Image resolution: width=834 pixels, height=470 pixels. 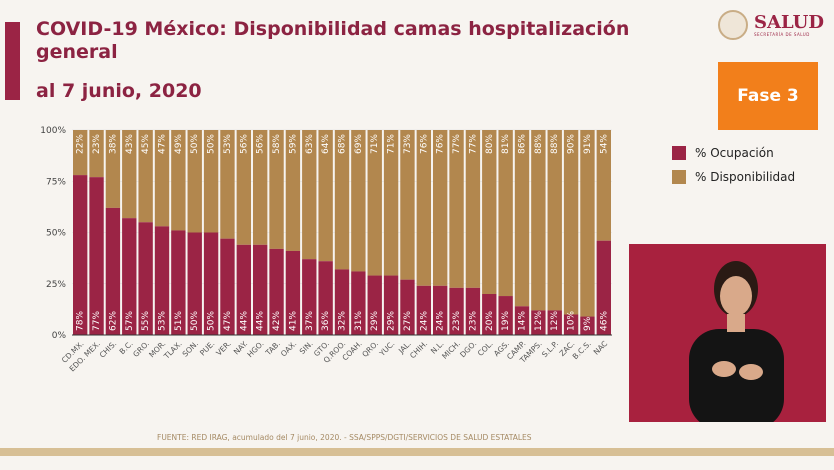 I want to click on data-label-disponibilidad: 38%, so click(x=113, y=144).